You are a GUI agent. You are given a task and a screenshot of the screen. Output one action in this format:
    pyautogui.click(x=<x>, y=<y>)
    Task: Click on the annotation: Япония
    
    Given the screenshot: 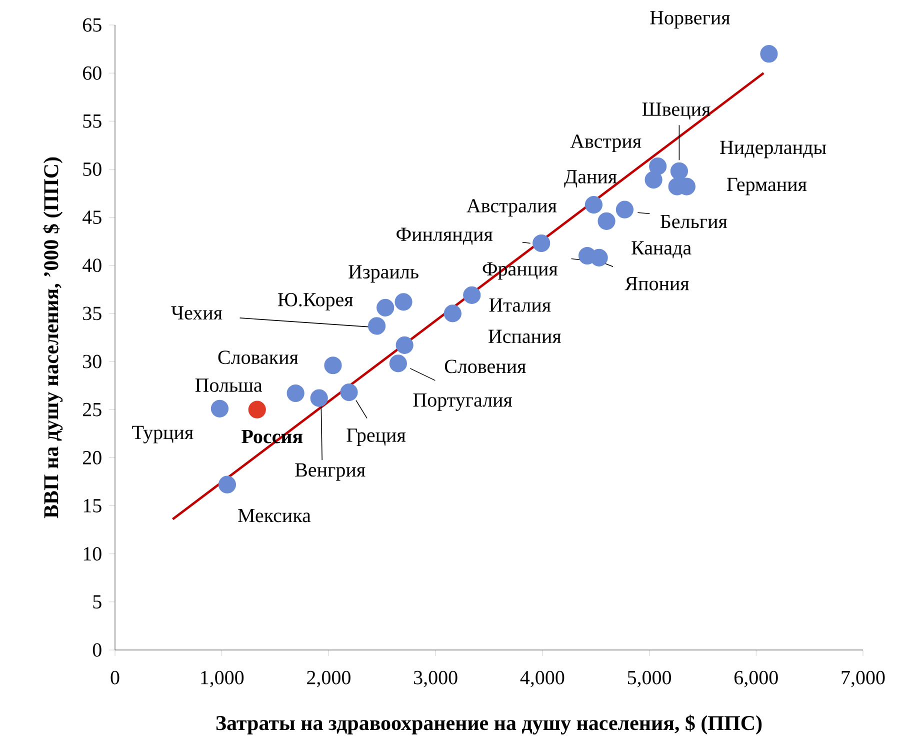 What is the action you would take?
    pyautogui.click(x=657, y=283)
    